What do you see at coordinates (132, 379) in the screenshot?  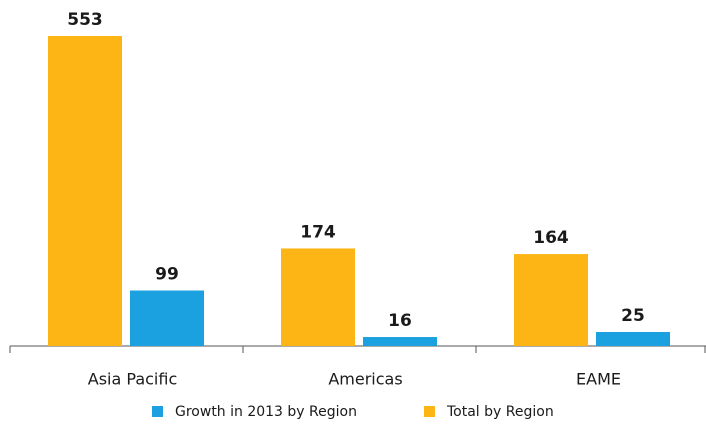 I see `x-tick-label: Asia Pacific` at bounding box center [132, 379].